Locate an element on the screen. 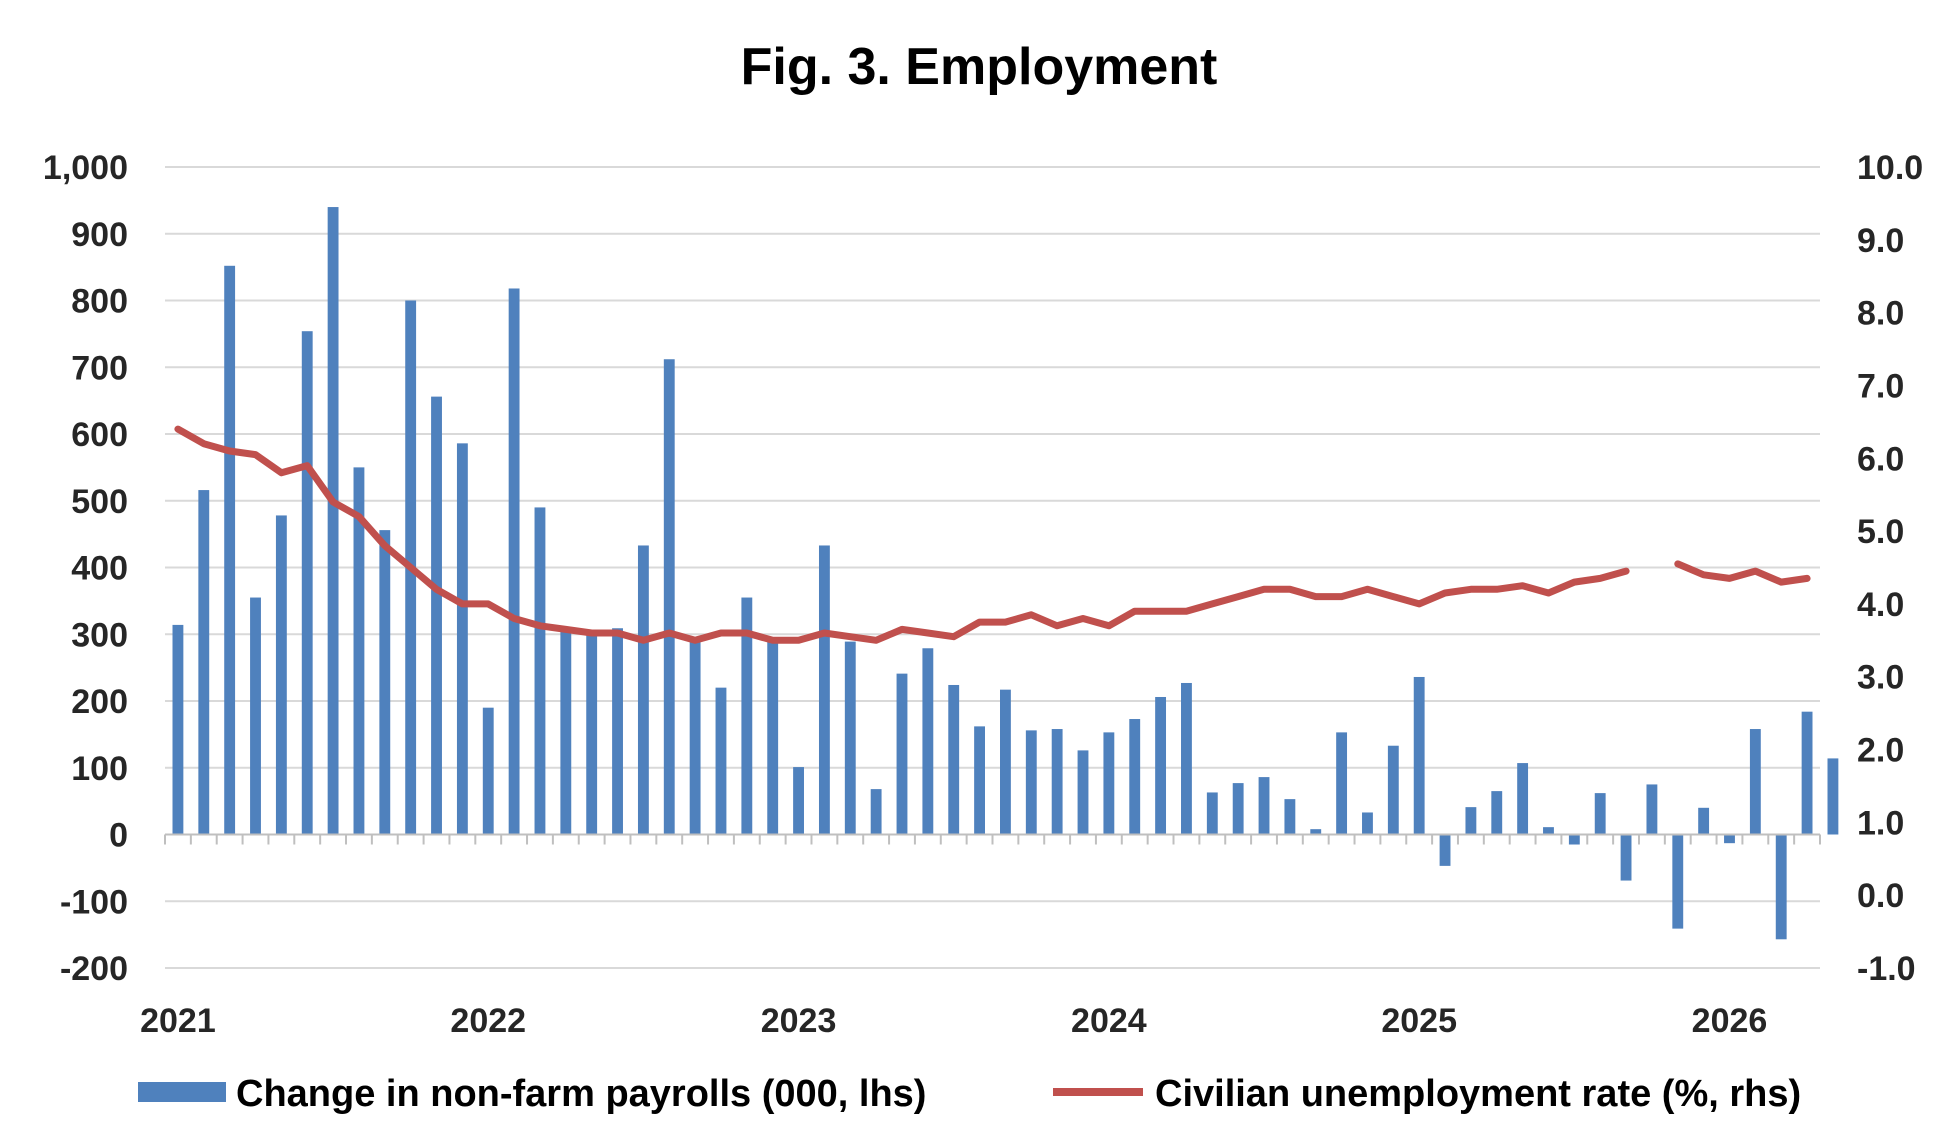 The width and height of the screenshot is (1959, 1145). x-axis-tick-label: 2023 is located at coordinates (799, 1021).